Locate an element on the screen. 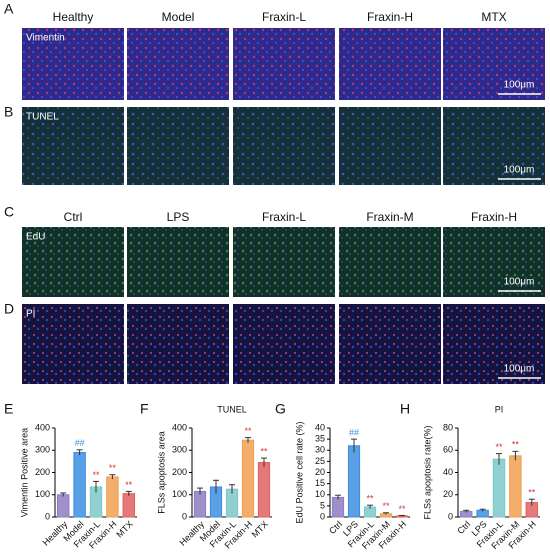 The height and width of the screenshot is (552, 550). panel-label: D is located at coordinates (9, 309).